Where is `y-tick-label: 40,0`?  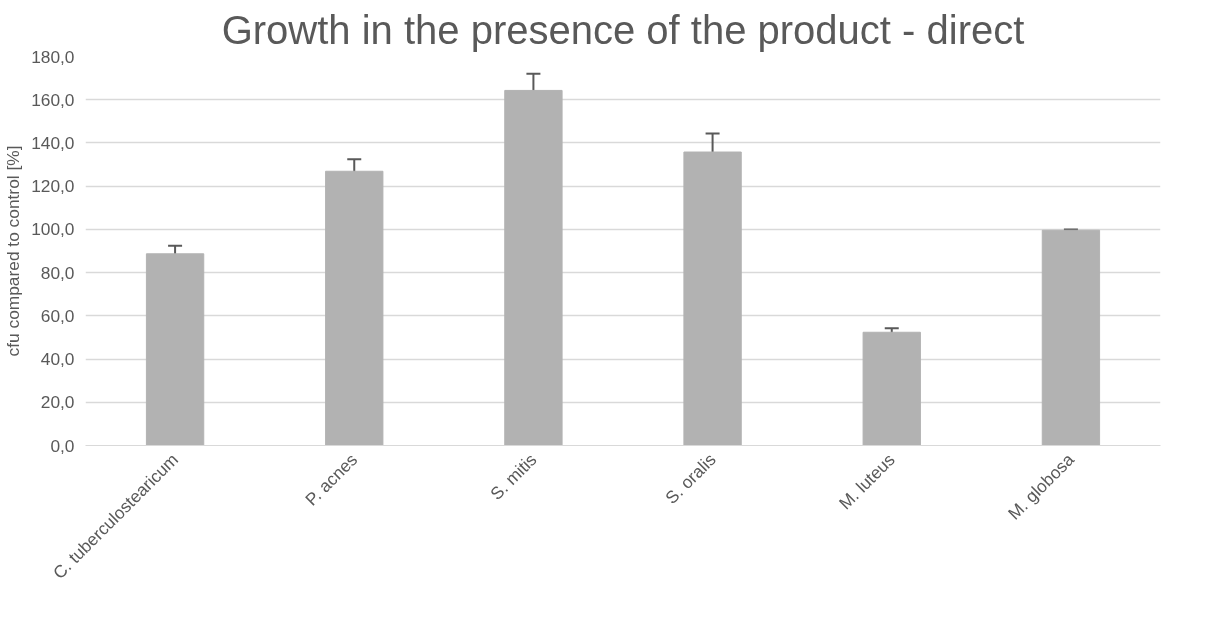
y-tick-label: 40,0 is located at coordinates (57, 359).